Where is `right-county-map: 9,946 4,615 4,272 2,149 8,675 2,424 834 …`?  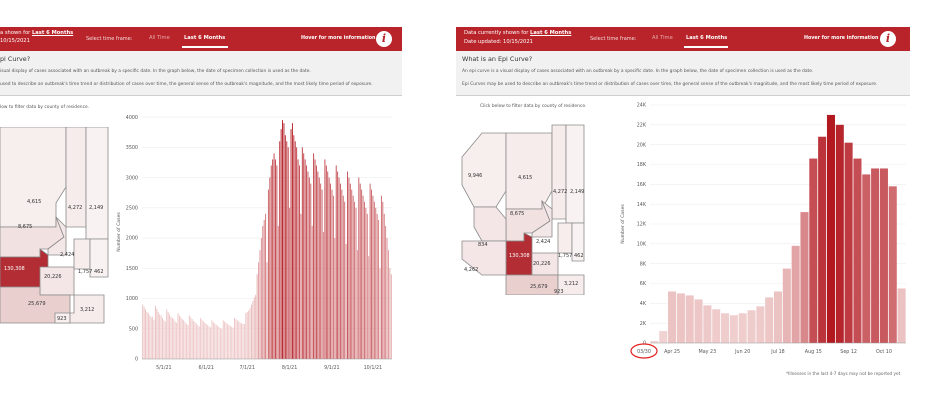
right-county-map: 9,946 4,615 4,272 2,149 8,675 2,424 834 … is located at coordinates (533, 205).